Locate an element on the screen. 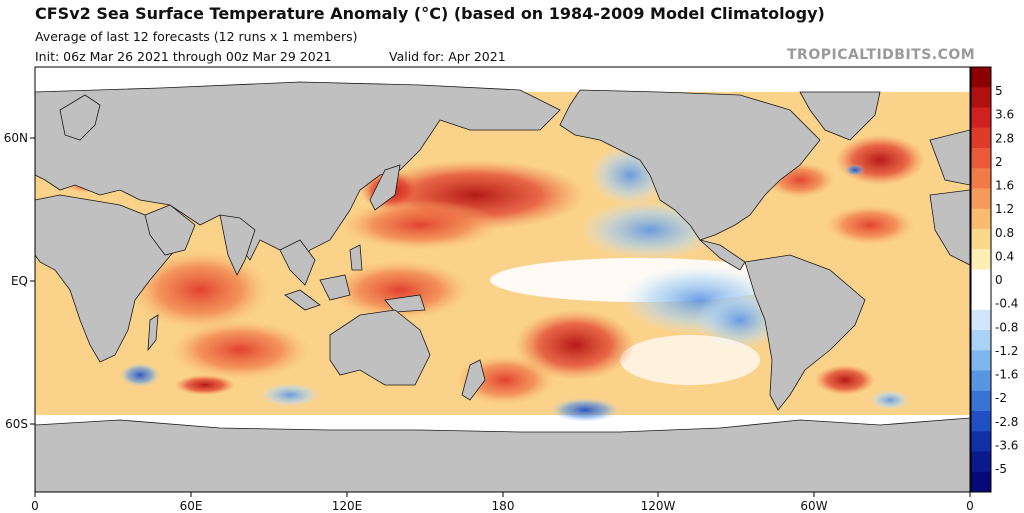  colorbar-label: -0.8 is located at coordinates (1006, 327).